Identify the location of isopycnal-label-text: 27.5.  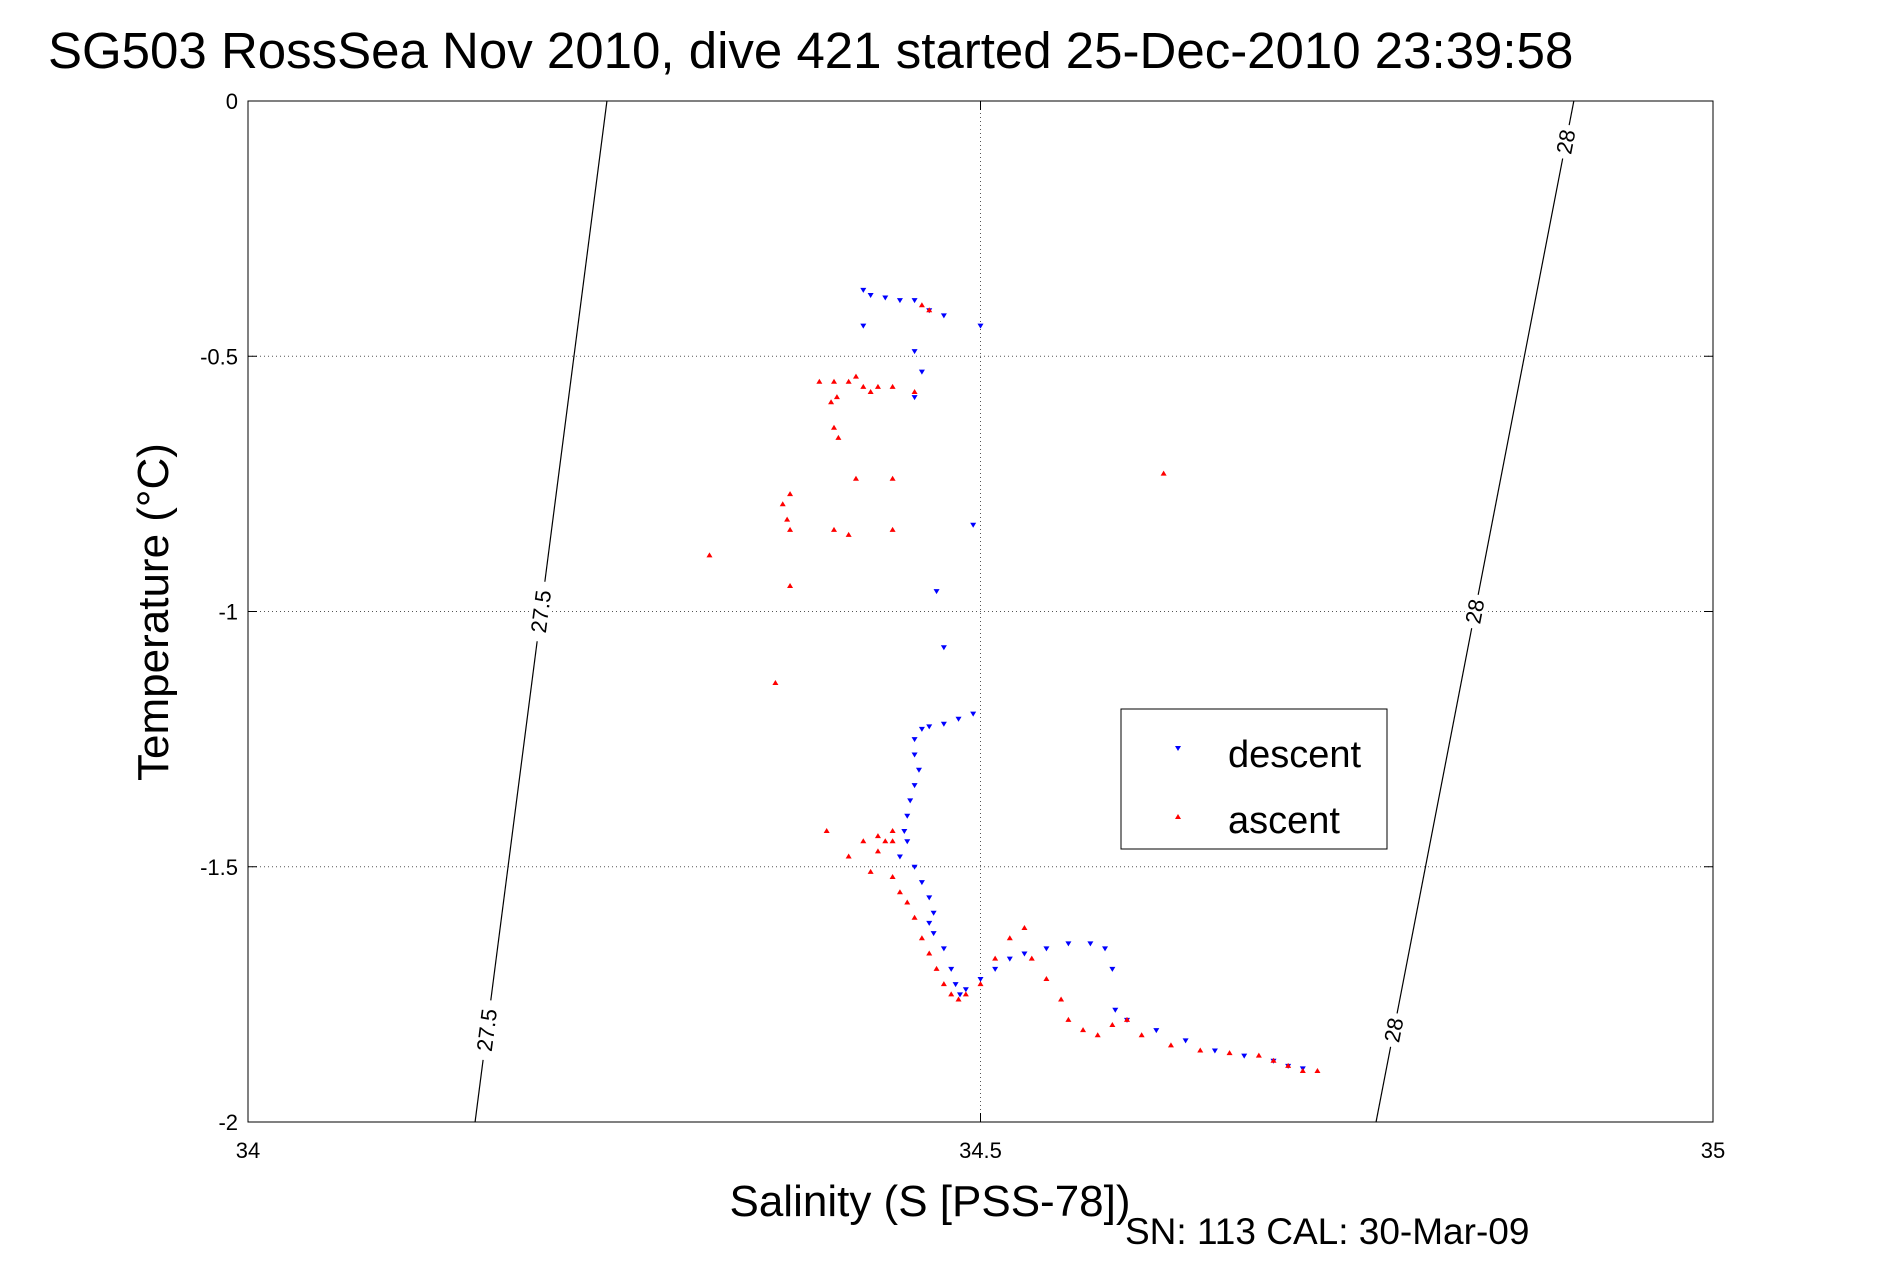
(487, 1030).